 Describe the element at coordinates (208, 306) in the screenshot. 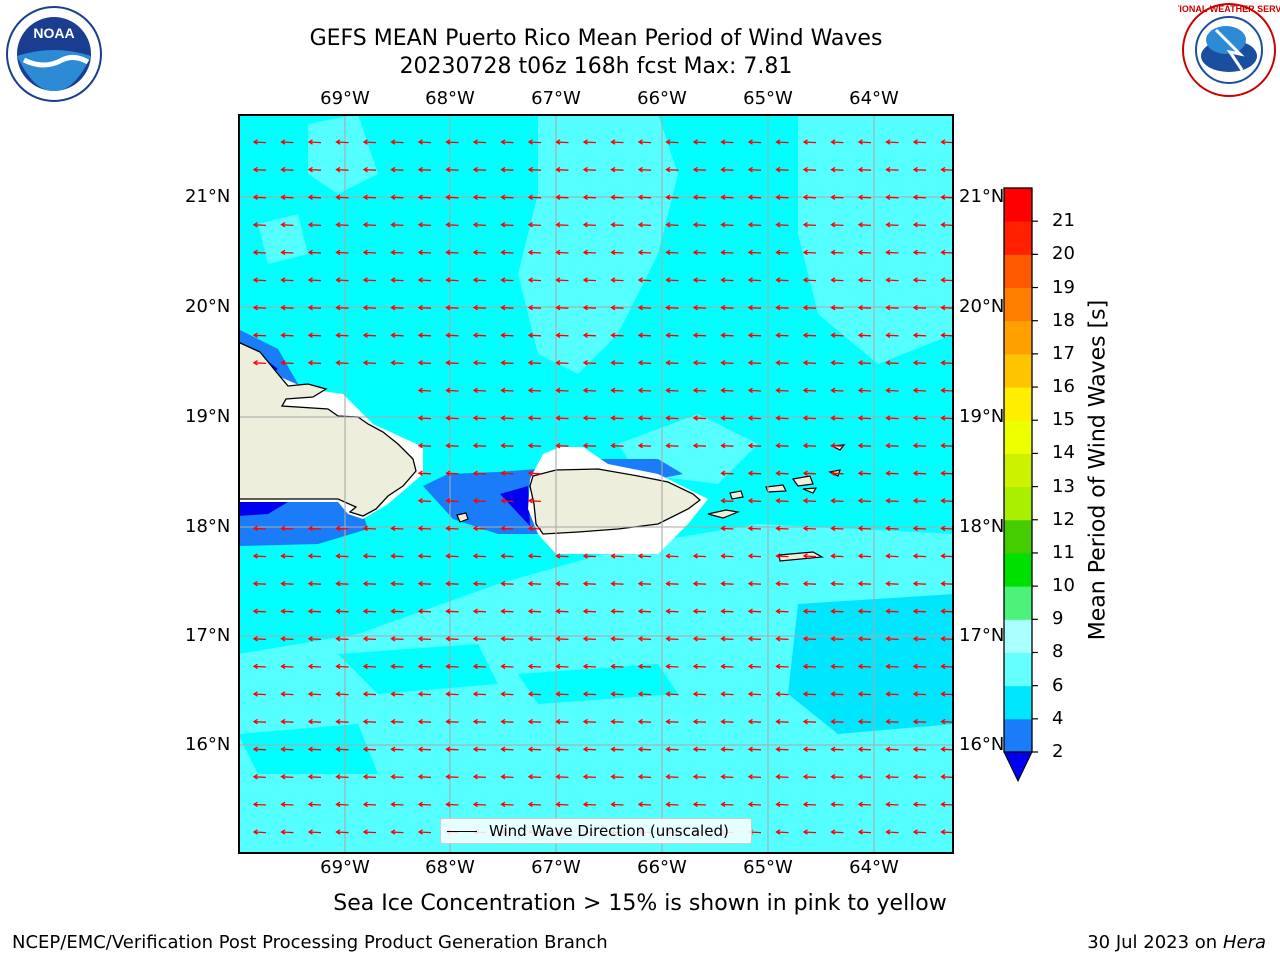

I see `lat-label-left-20n: 20°N` at that location.